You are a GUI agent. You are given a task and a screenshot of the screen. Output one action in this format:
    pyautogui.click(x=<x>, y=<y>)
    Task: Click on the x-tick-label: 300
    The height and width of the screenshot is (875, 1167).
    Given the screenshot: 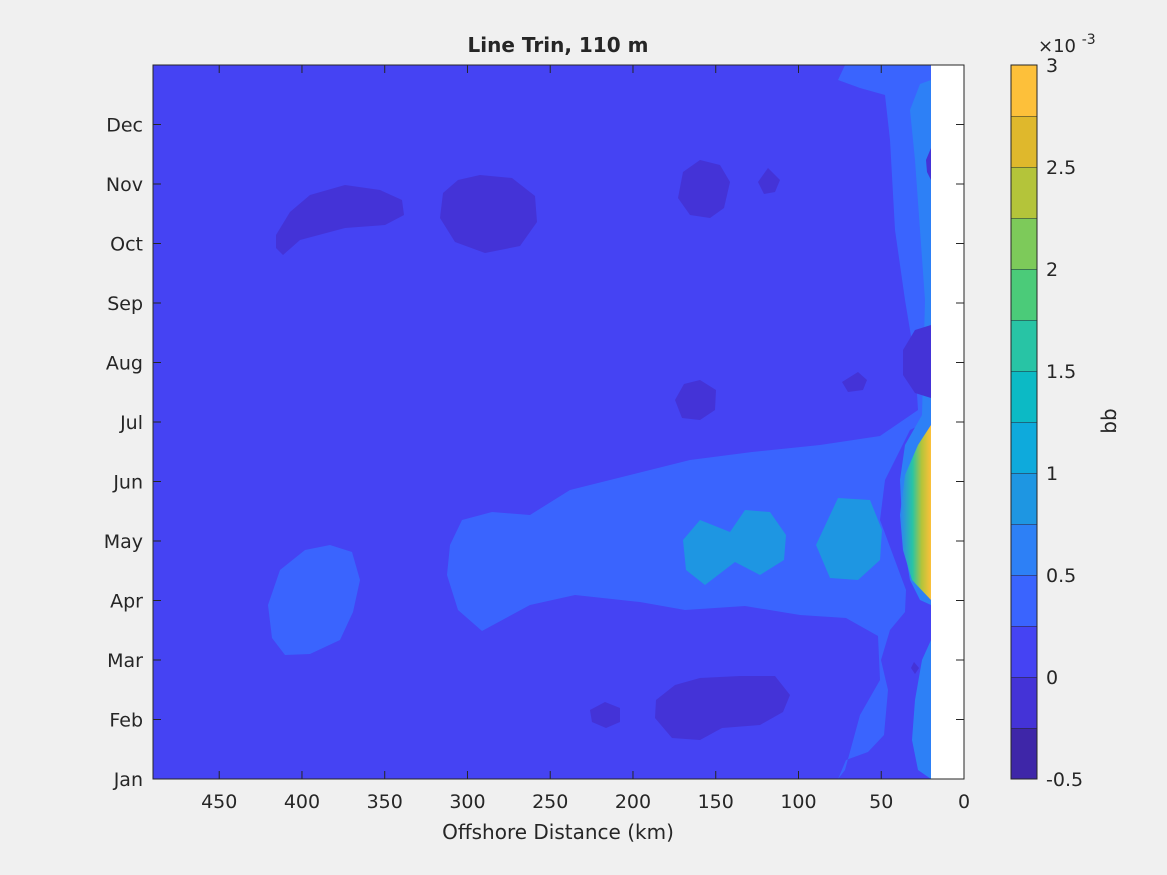 What is the action you would take?
    pyautogui.click(x=467, y=802)
    